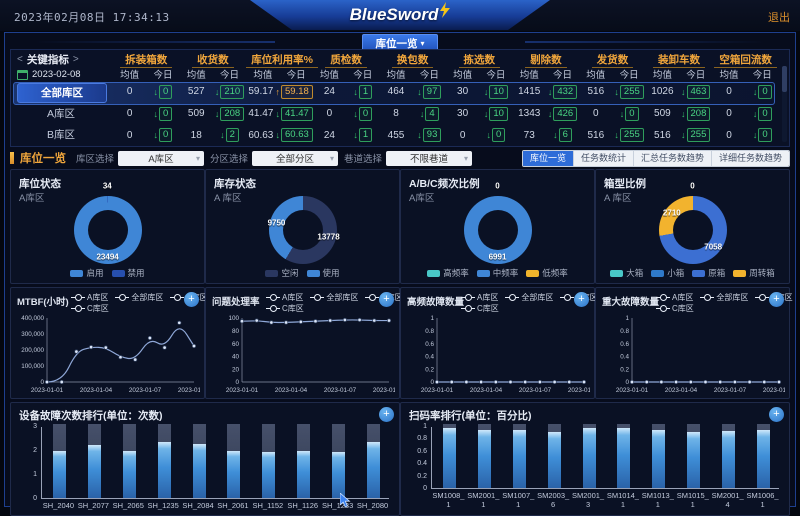 This screenshot has width=800, height=516. Describe the element at coordinates (754, 273) in the screenshot. I see `legend-item: 周转箱` at that location.